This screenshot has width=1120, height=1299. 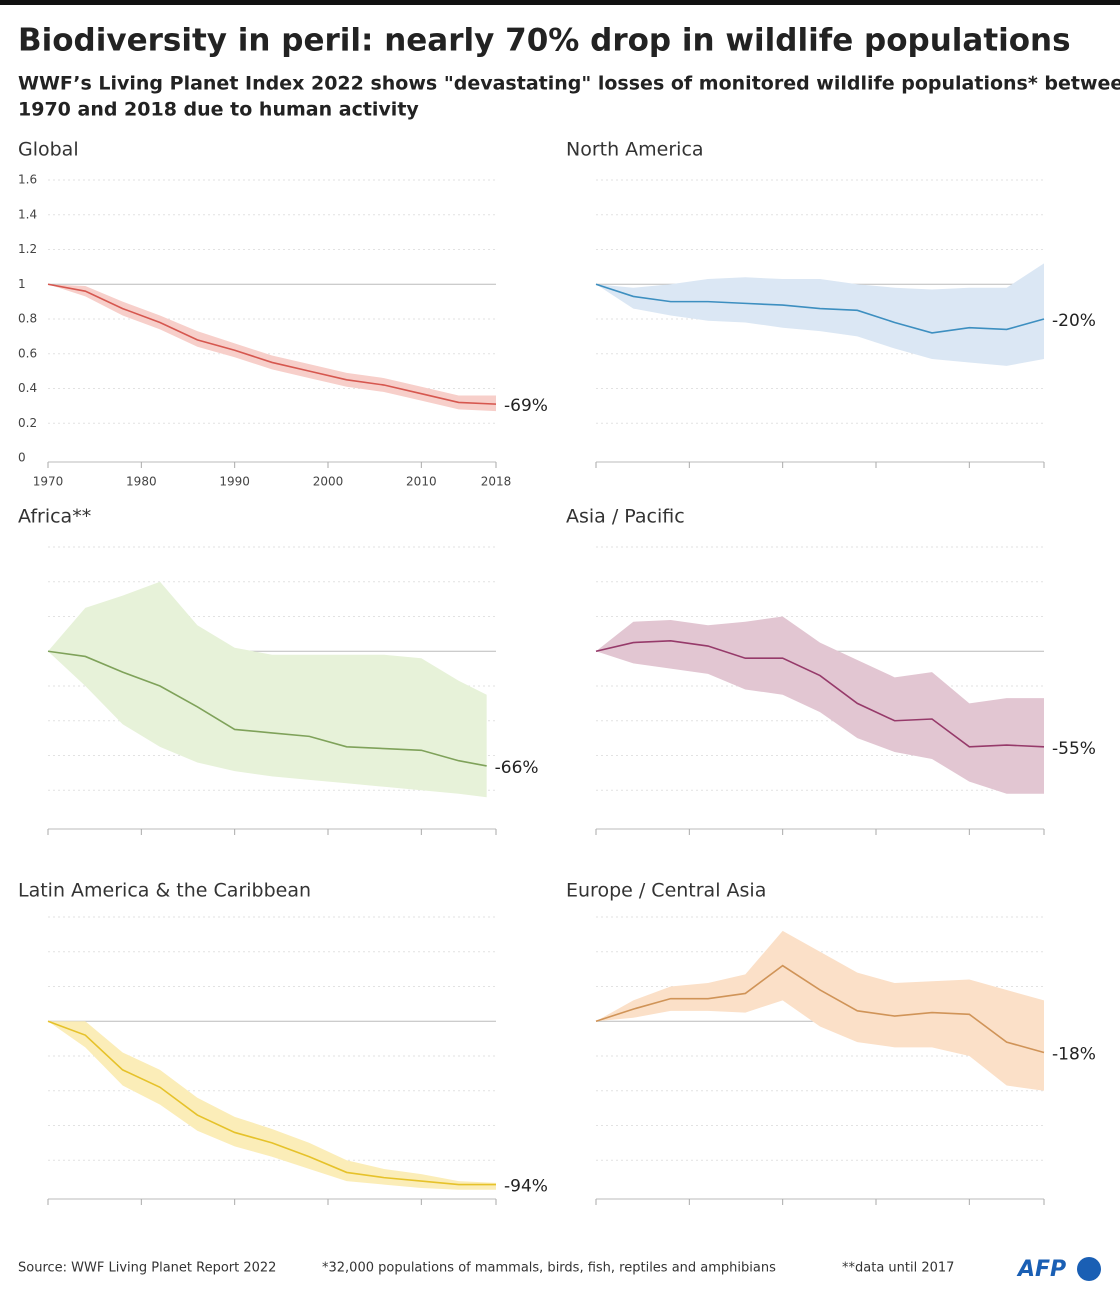 I want to click on x-tick-label: 1980, so click(x=141, y=482).